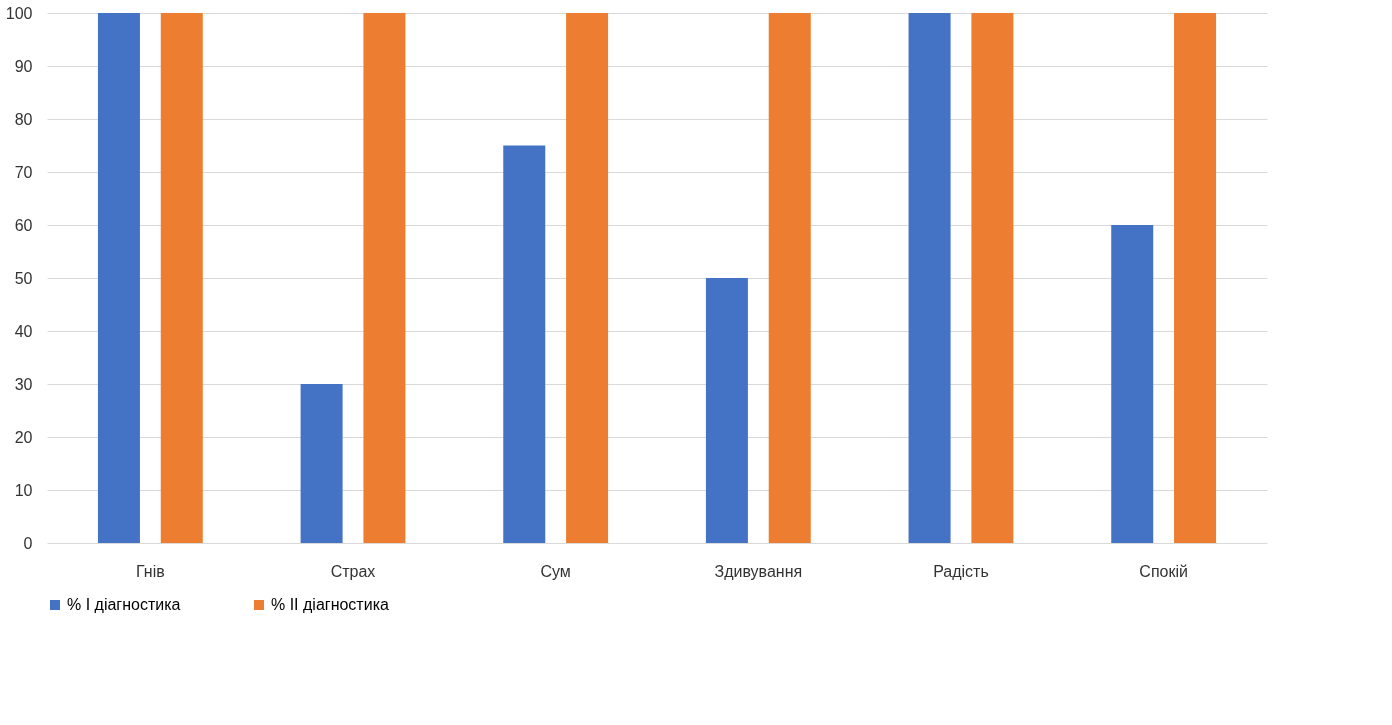 This screenshot has height=725, width=1392. What do you see at coordinates (758, 571) in the screenshot?
I see `x-tick-label: Здивування` at bounding box center [758, 571].